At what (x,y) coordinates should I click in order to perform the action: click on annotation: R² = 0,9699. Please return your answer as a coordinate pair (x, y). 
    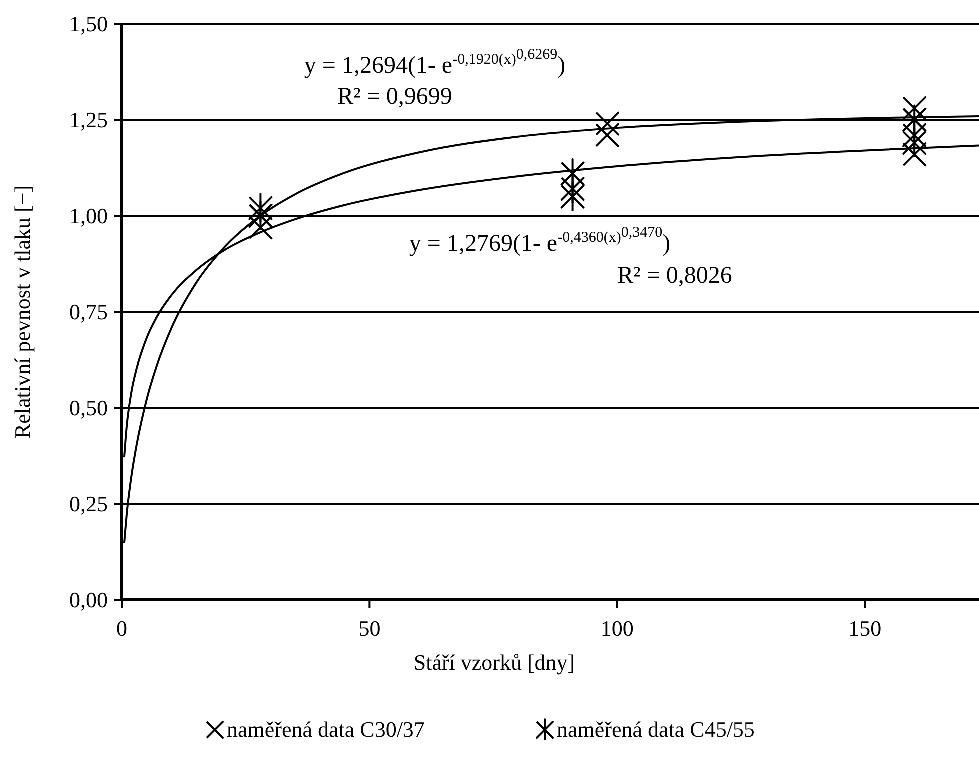
    Looking at the image, I should click on (395, 97).